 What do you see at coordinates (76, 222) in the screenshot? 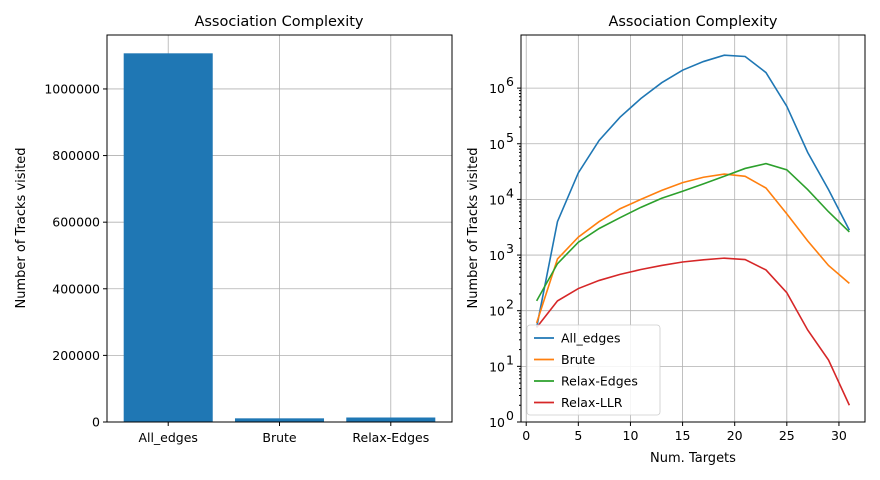
I see `y-tick-label: 600000` at bounding box center [76, 222].